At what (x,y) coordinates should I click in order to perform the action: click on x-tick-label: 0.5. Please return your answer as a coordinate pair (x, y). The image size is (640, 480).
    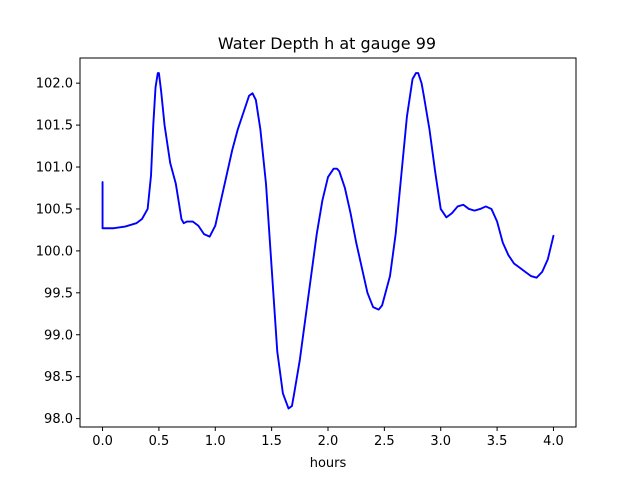
    Looking at the image, I should click on (159, 441).